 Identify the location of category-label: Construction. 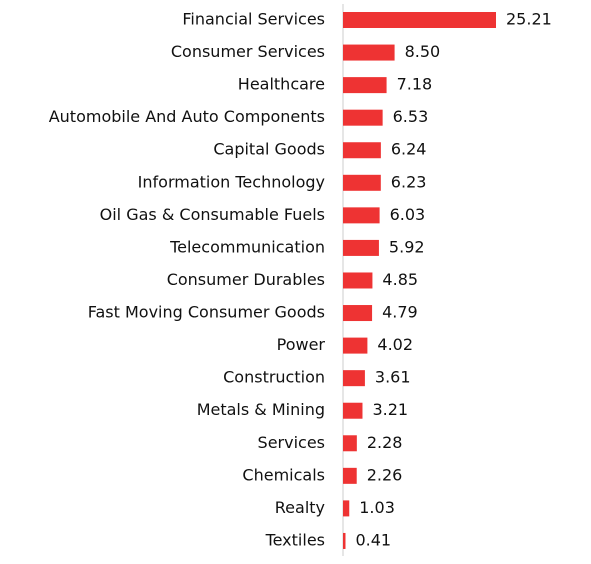
(274, 377).